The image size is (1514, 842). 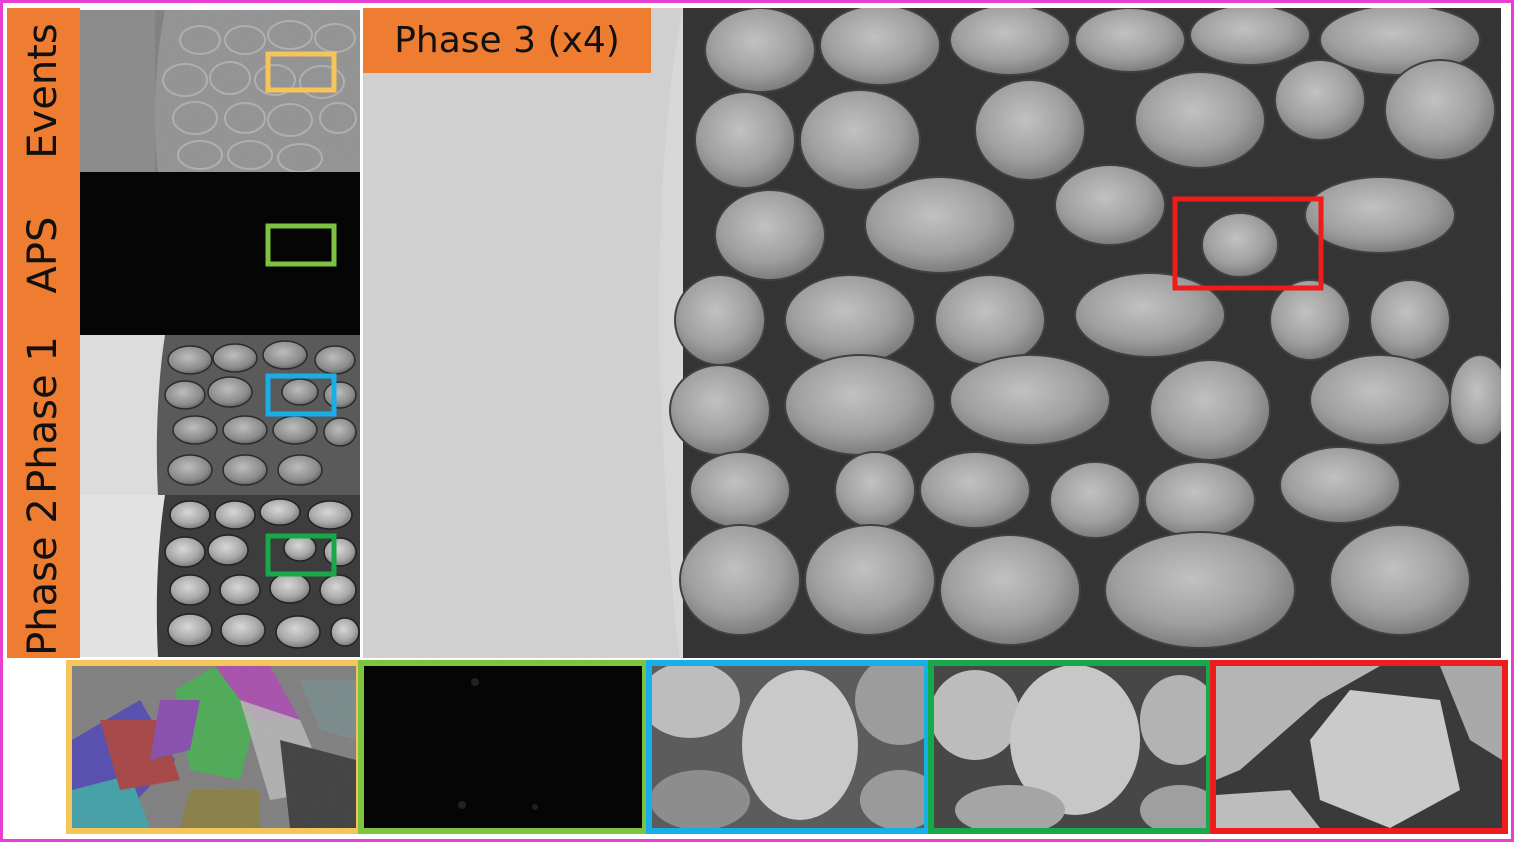 What do you see at coordinates (301, 395) in the screenshot?
I see `phase1-roi-box` at bounding box center [301, 395].